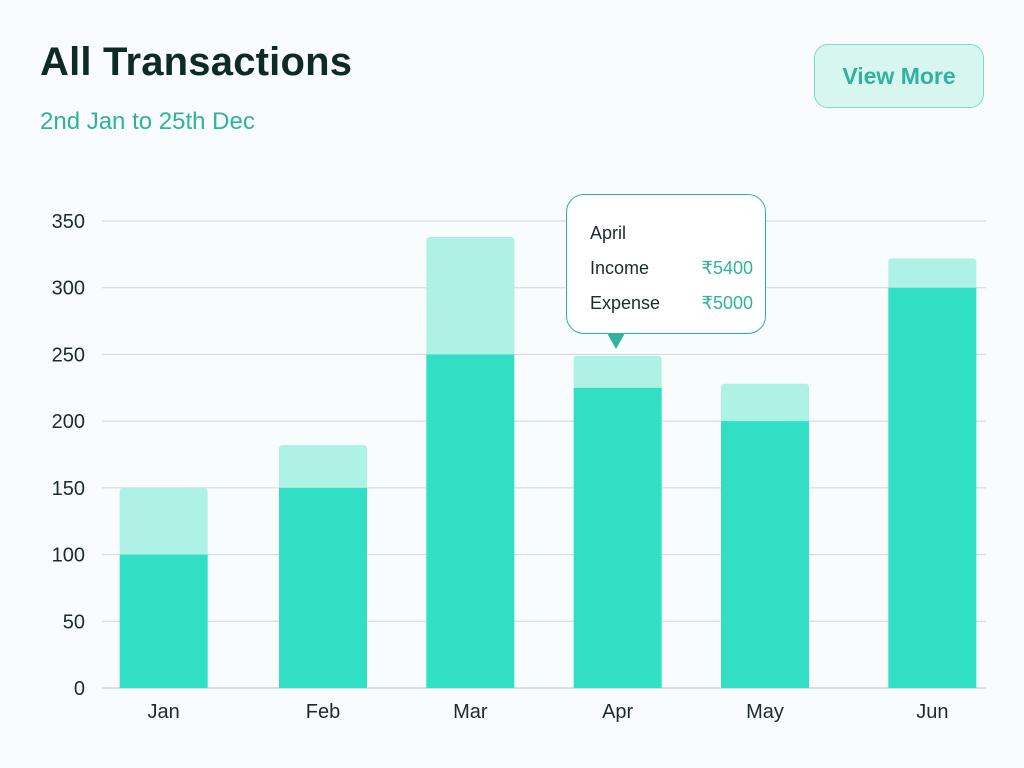  Describe the element at coordinates (323, 712) in the screenshot. I see `x-tick-label: Feb` at that location.